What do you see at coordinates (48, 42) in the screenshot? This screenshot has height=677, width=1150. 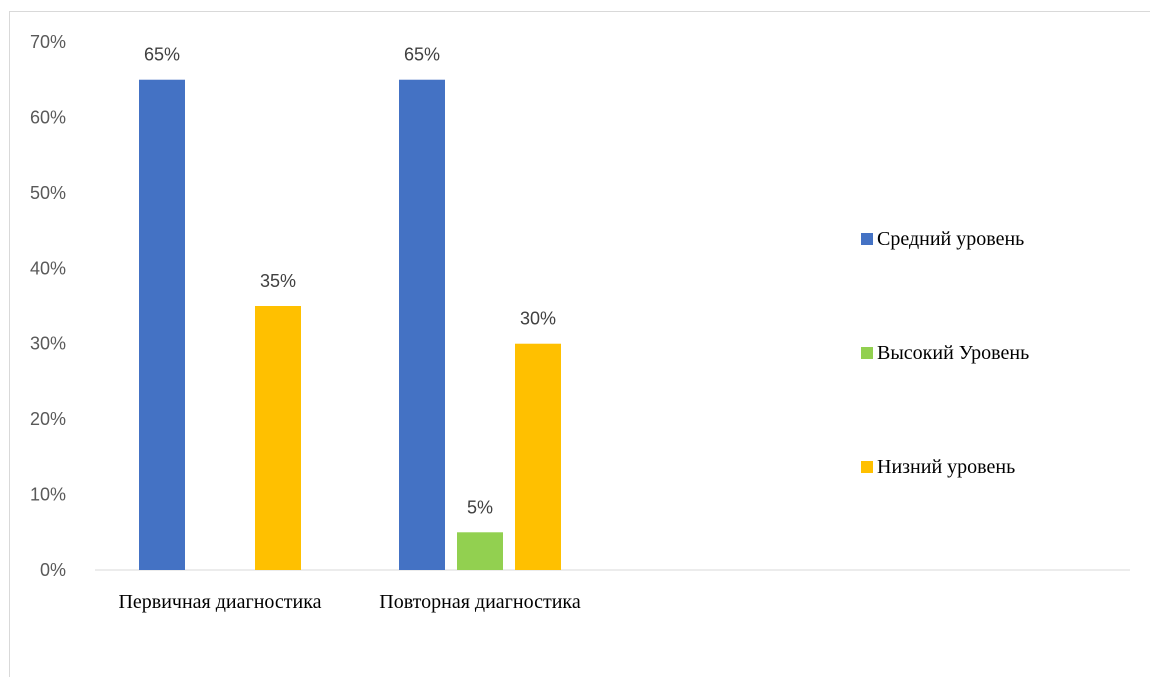 I see `y-tick-label: 70%` at bounding box center [48, 42].